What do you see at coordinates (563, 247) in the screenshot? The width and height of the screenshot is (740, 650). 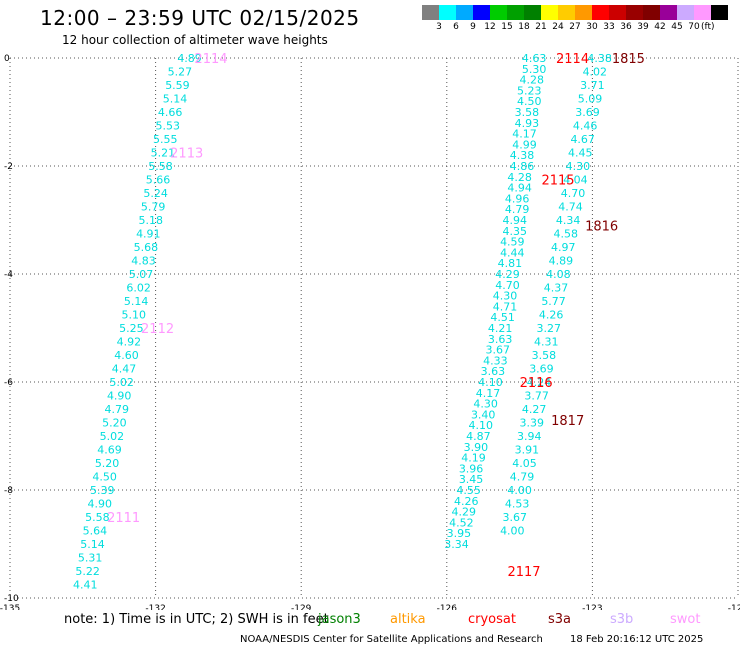 I see `wave-height-value: 4.97` at bounding box center [563, 247].